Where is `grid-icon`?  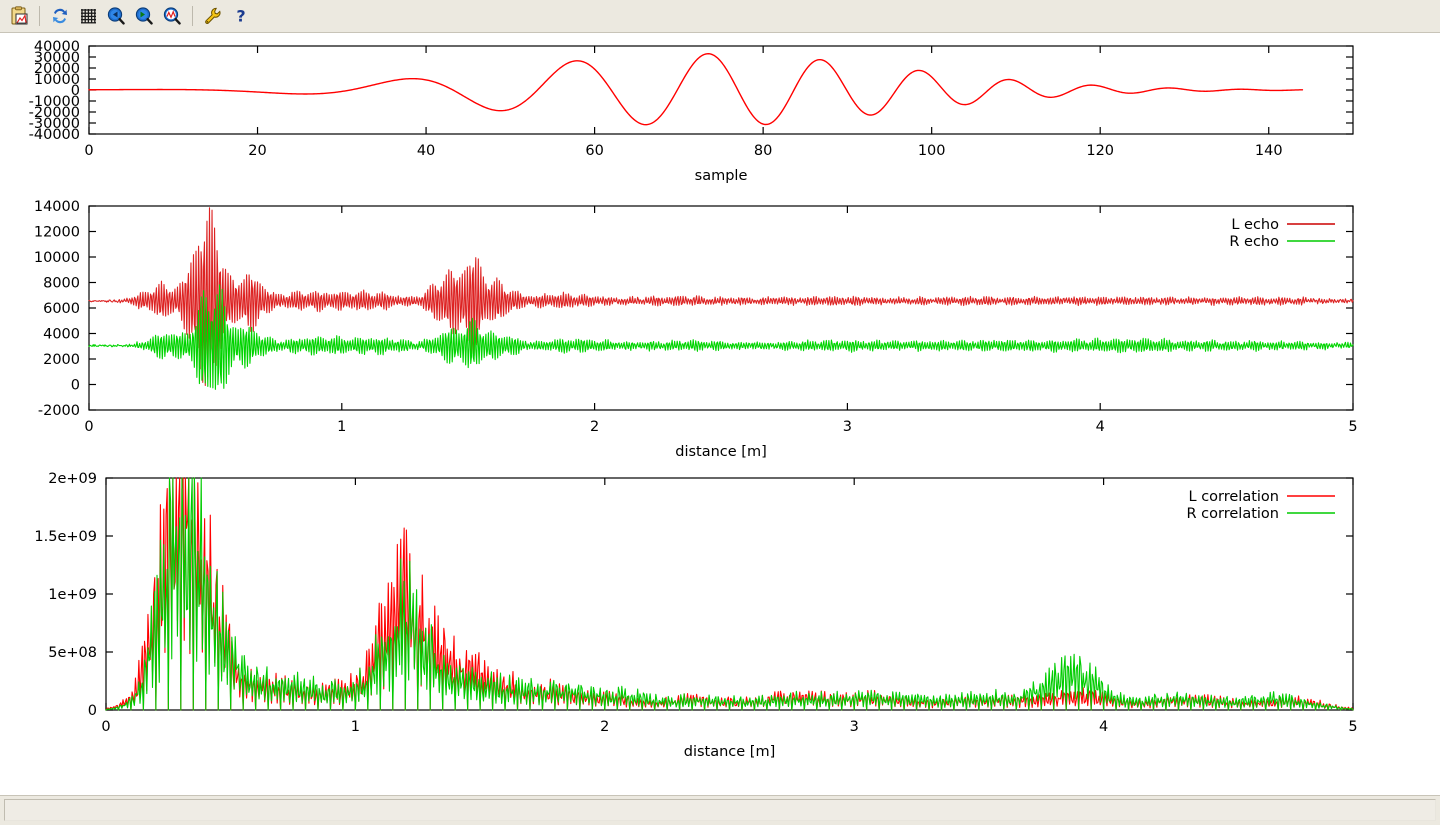
grid-icon is located at coordinates (88, 16).